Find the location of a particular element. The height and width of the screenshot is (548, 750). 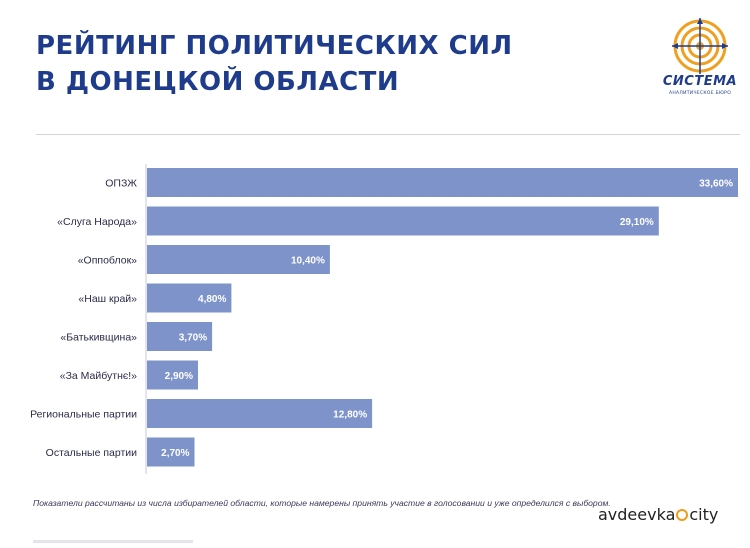

watermark-left: avdeevka is located at coordinates (637, 514).